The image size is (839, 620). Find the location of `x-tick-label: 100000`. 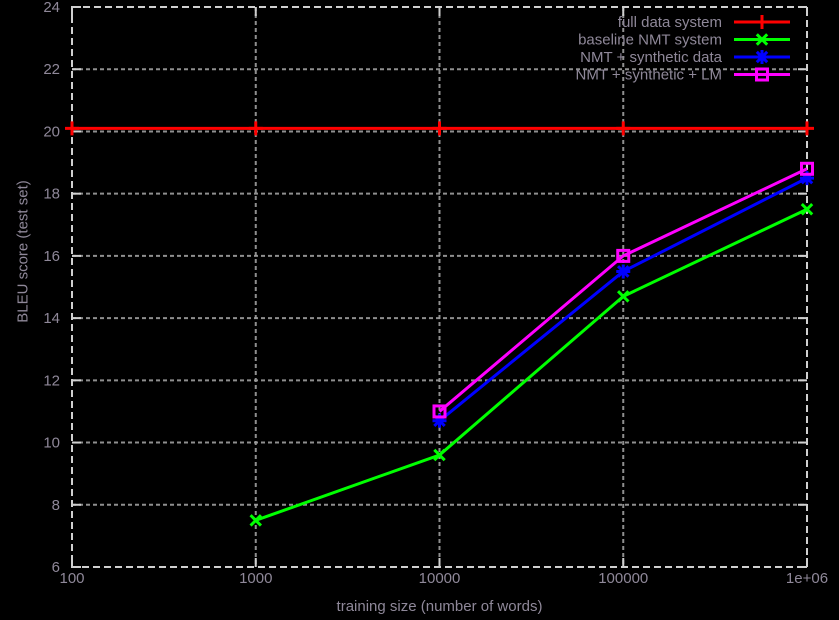

x-tick-label: 100000 is located at coordinates (623, 578).